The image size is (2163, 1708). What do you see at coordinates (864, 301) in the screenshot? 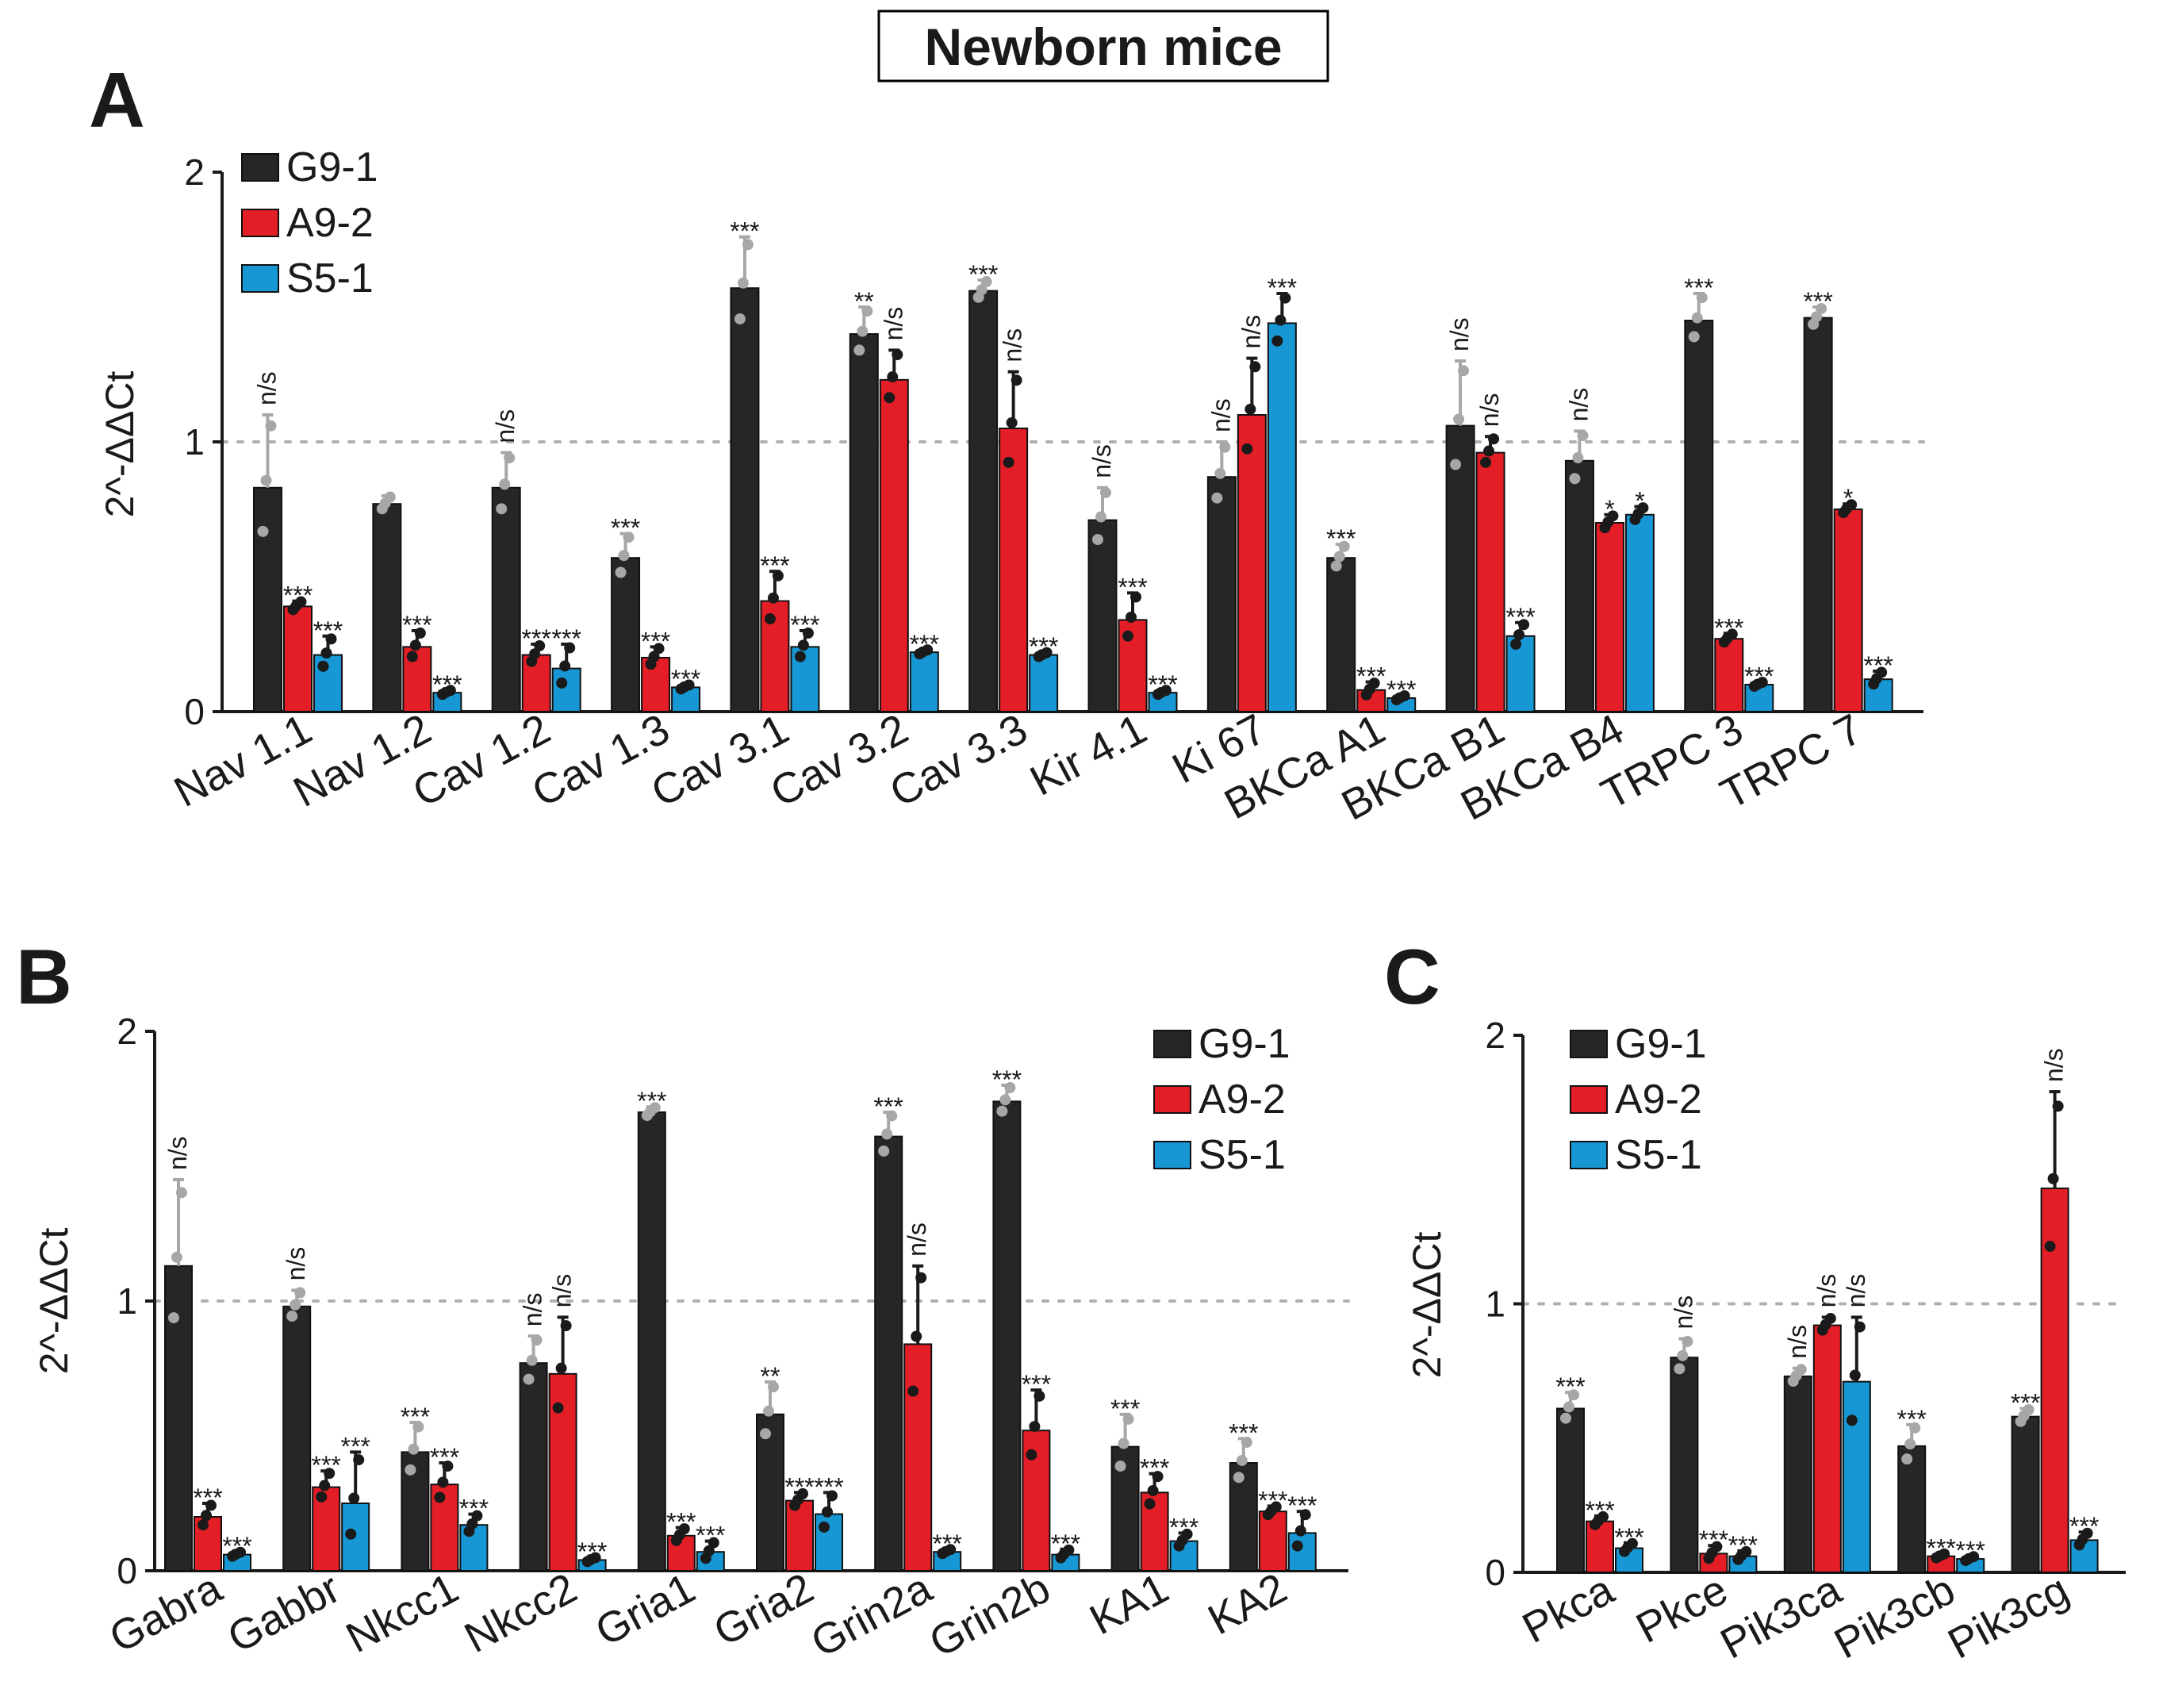
I see `significance-label: **` at bounding box center [864, 301].